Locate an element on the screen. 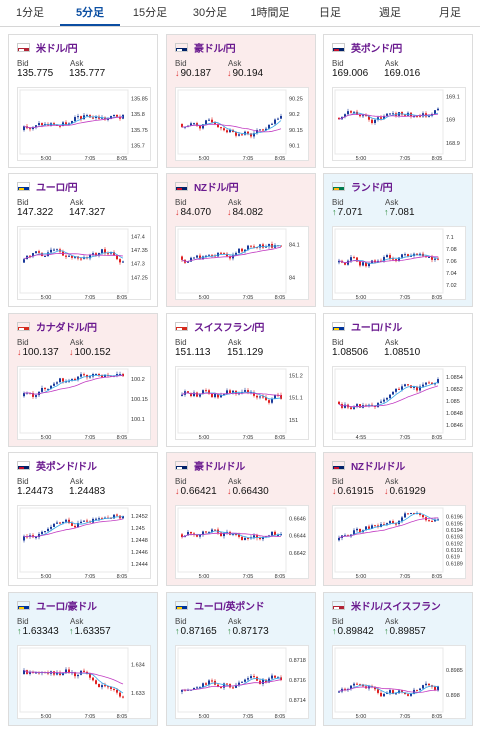 Image resolution: width=480 pixels, height=731 pixels. chart-box: 0.8718 0.8716 0.8714 5:00 7:05 8:05 is located at coordinates (242, 682).